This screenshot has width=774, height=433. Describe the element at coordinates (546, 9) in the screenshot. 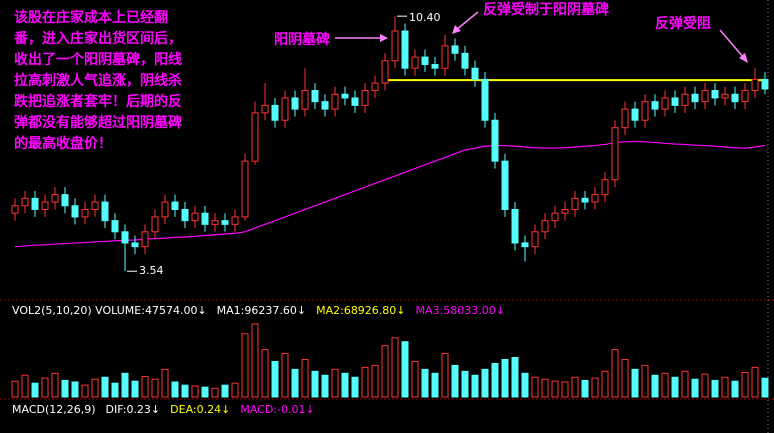

I see `label: 反弹受制于阳阴墓碑` at that location.